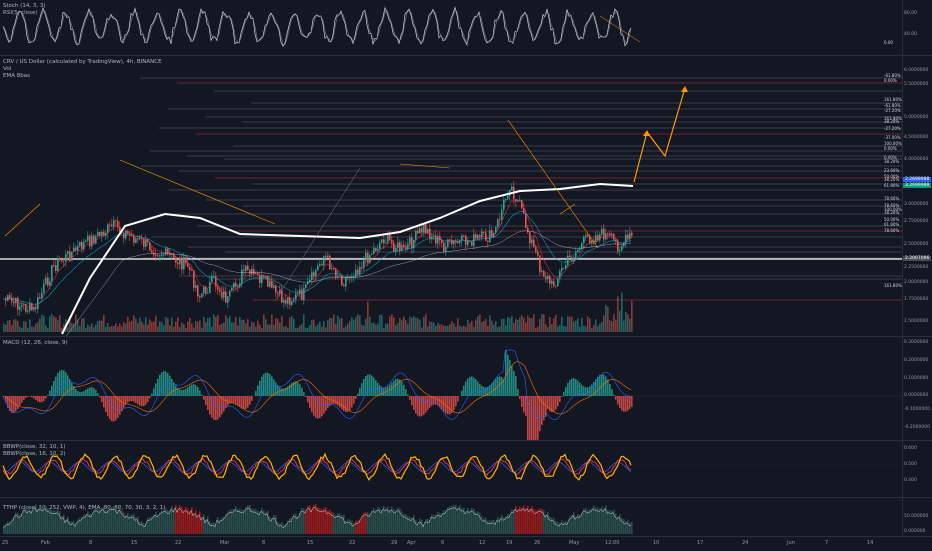 This screenshot has width=932, height=551. What do you see at coordinates (451, 27) in the screenshot?
I see `stoch-rsi-pane: Stoch (14, 3, 3) RSI(5, close)` at bounding box center [451, 27].